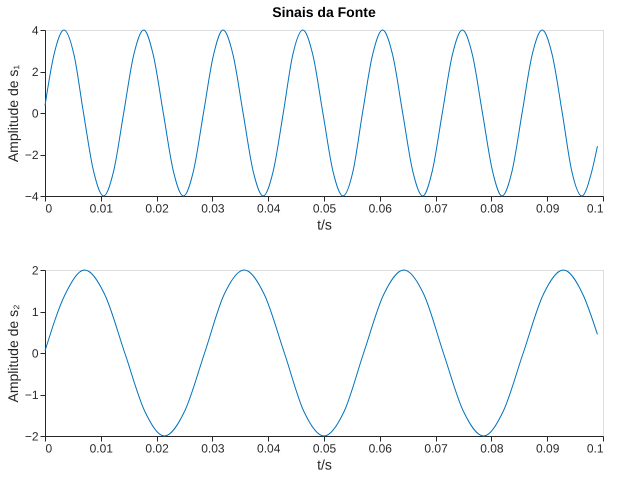  I want to click on y-tick-label: −4, so click(31, 197).